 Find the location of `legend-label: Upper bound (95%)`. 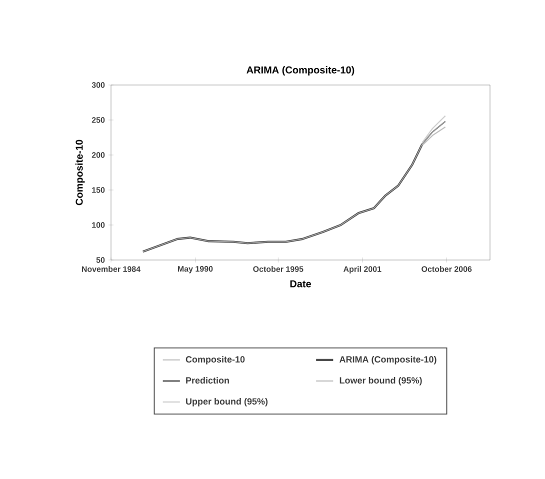

legend-label: Upper bound (95%) is located at coordinates (227, 402).